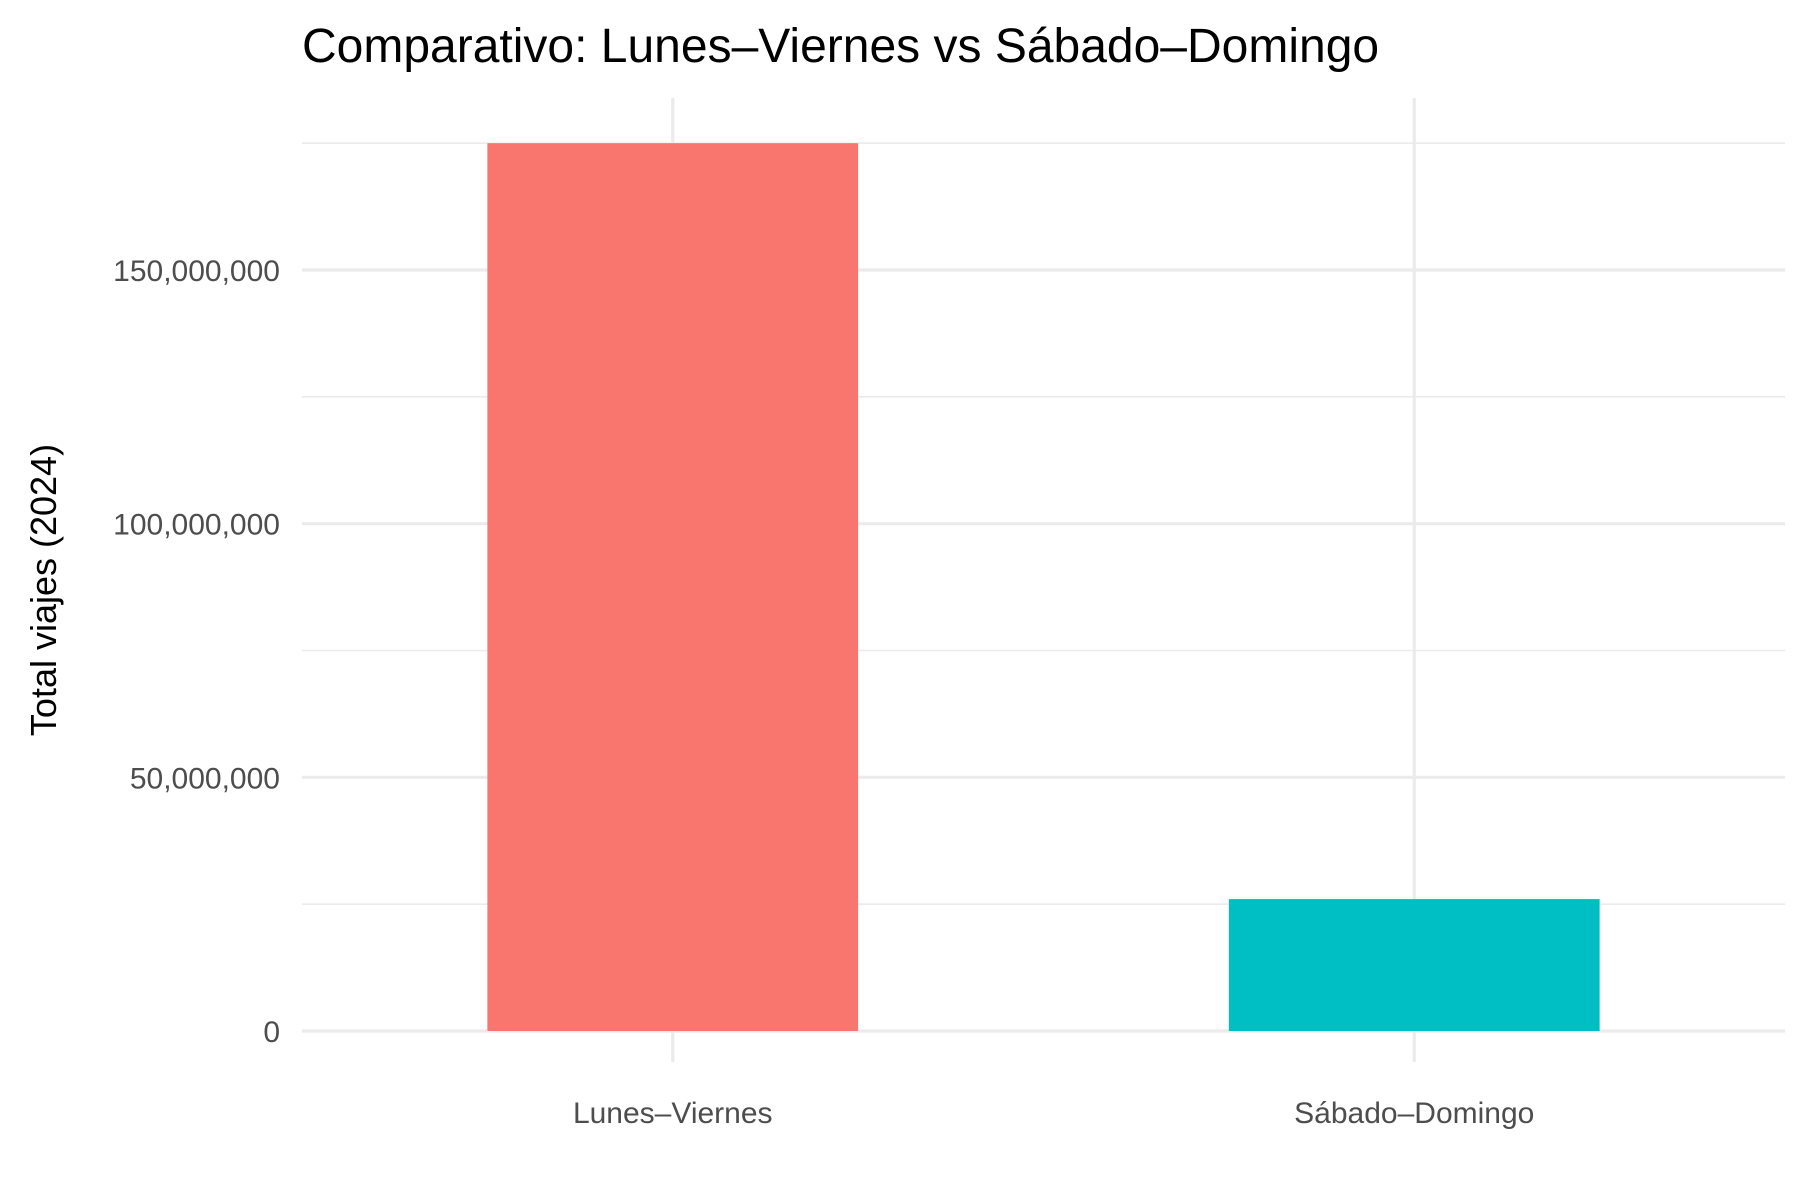  I want to click on y-tick-label: 50,000,000, so click(205, 778).